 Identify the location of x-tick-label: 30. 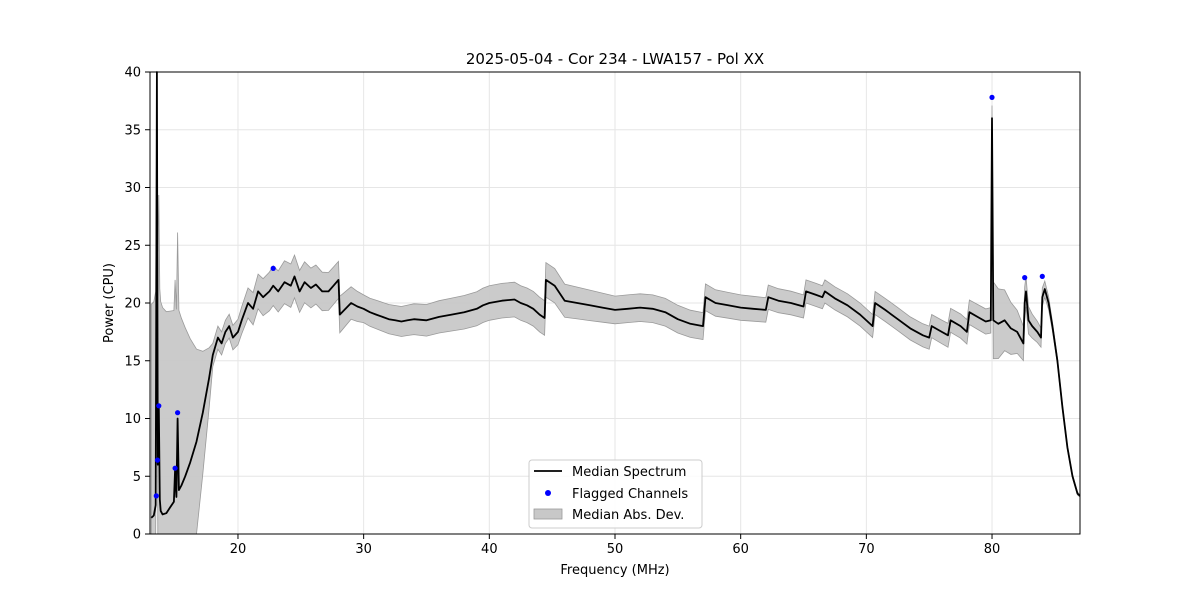
(363, 549).